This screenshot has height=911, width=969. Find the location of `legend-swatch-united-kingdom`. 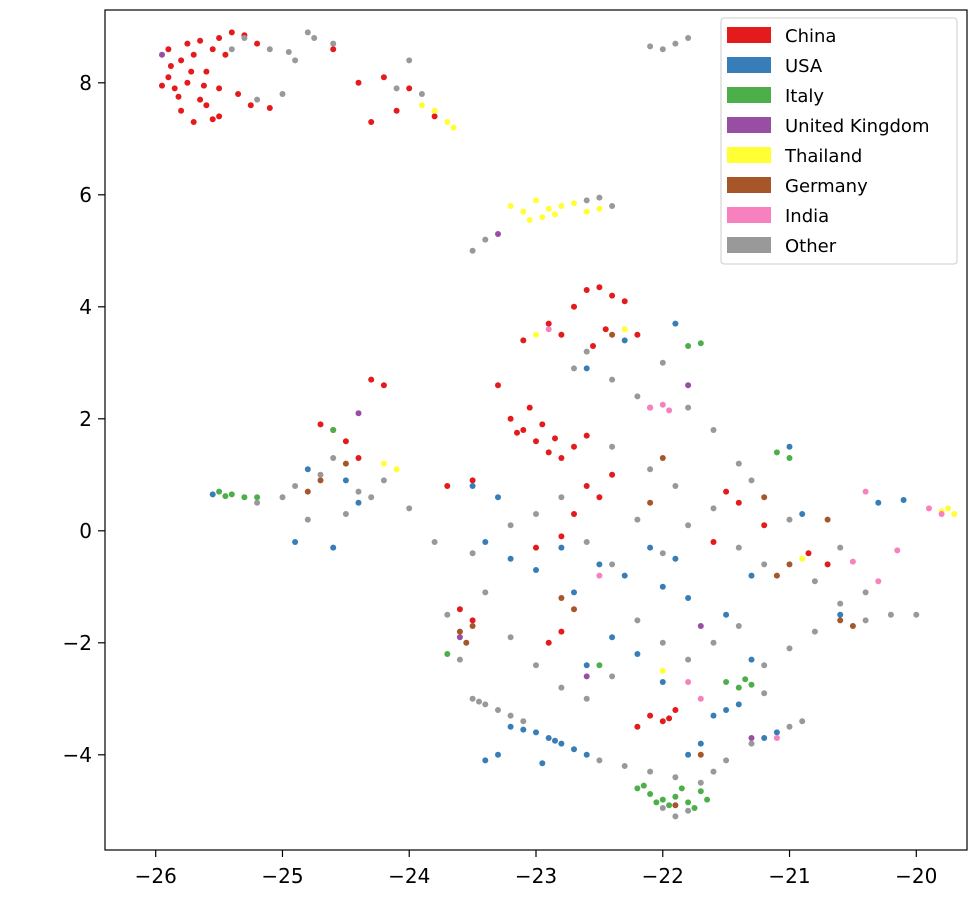

legend-swatch-united-kingdom is located at coordinates (749, 125).